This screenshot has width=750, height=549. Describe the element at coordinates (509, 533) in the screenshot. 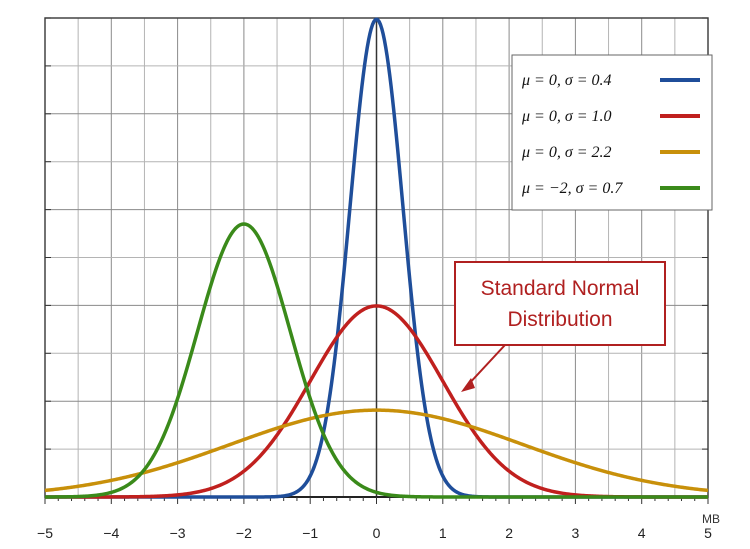

I see `x-tick-label: 2` at that location.